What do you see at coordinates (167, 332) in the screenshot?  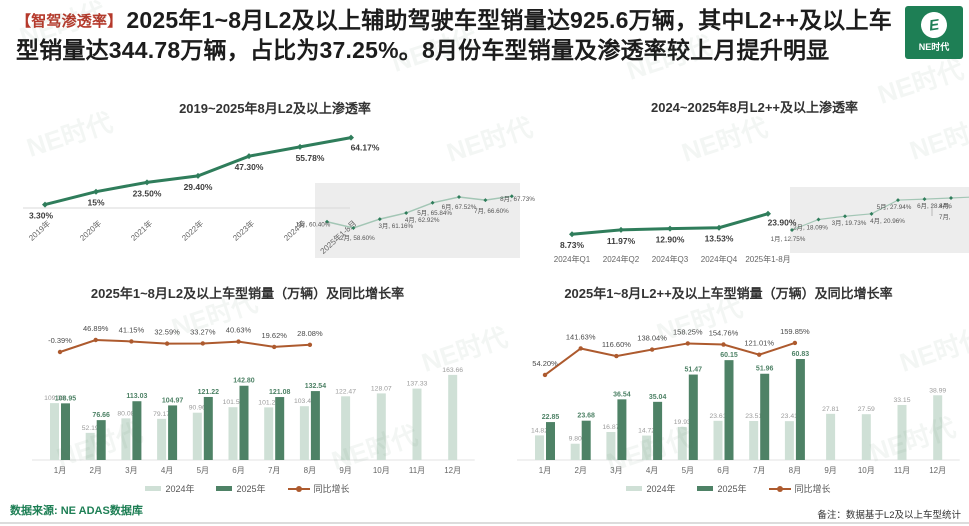 I see `growth-label: 32.59%` at bounding box center [167, 332].